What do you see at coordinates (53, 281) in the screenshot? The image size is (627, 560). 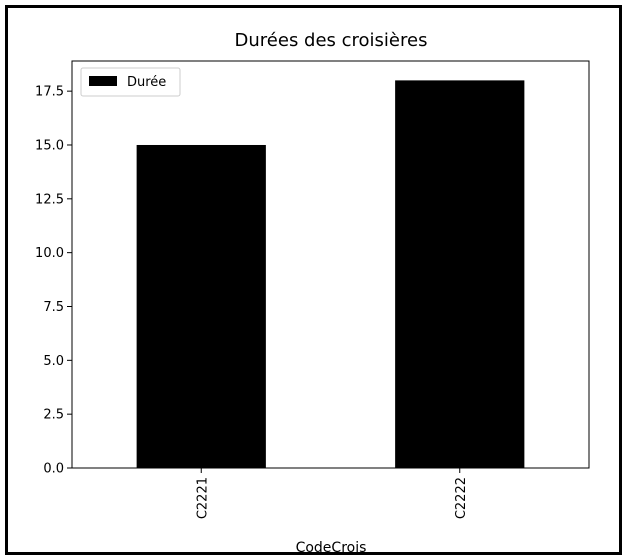 I see `y-axis: 0.0 2.5 5.0 7.5 10.0 12.5 15.0 17.5` at bounding box center [53, 281].